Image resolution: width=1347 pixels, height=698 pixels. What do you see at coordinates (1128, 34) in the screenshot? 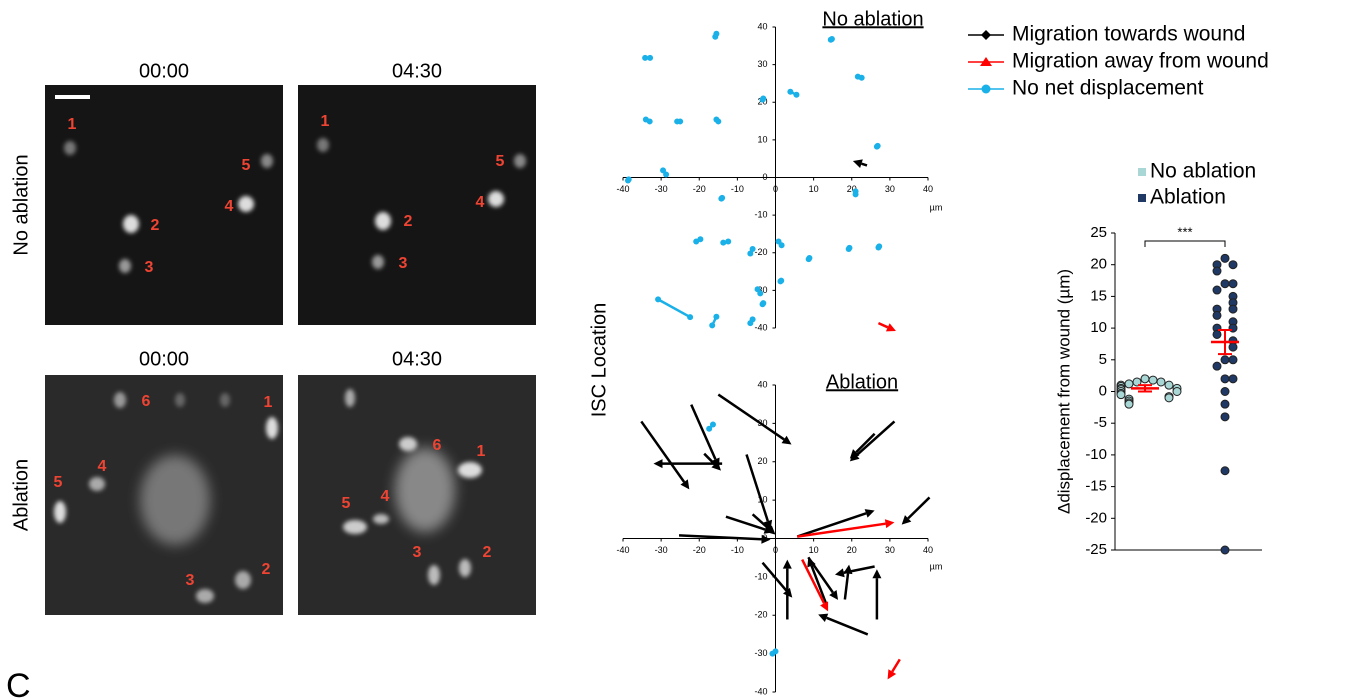
I see `legend-label: Migration towards wound` at bounding box center [1128, 34].